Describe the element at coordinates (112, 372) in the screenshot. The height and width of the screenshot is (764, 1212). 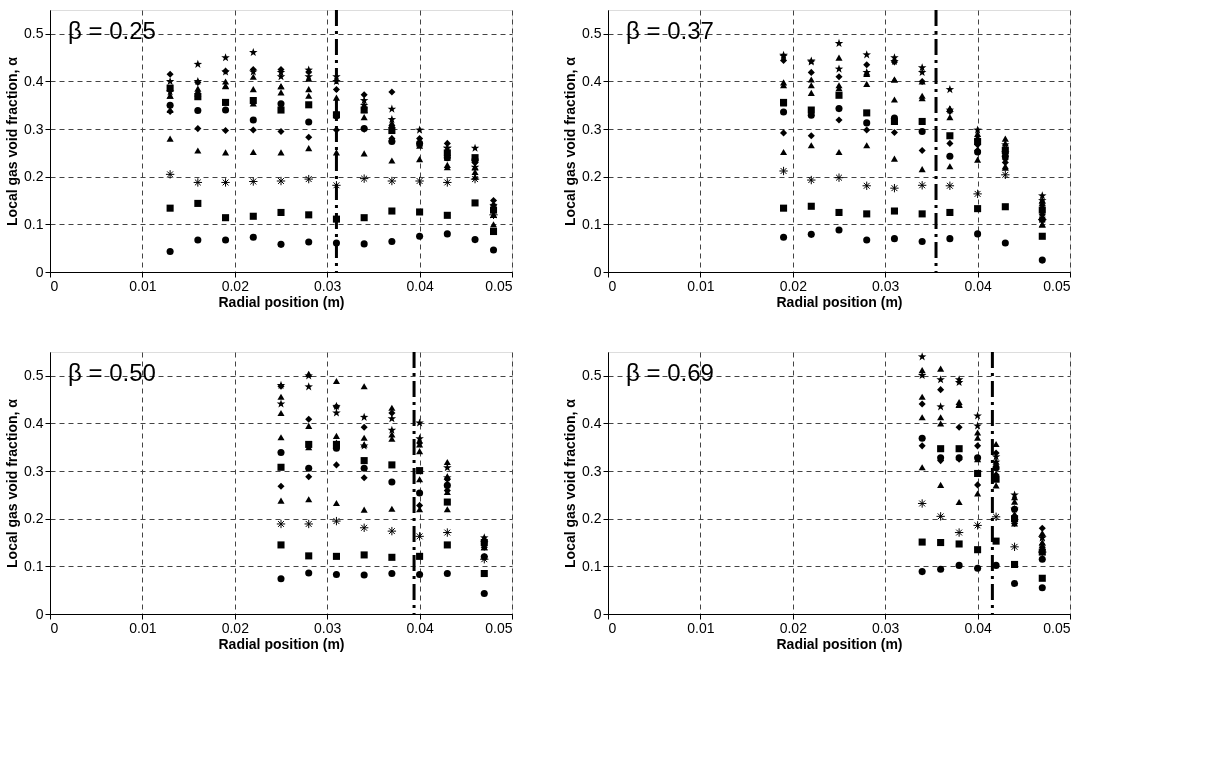
I see `annotation: β = 0.50` at that location.